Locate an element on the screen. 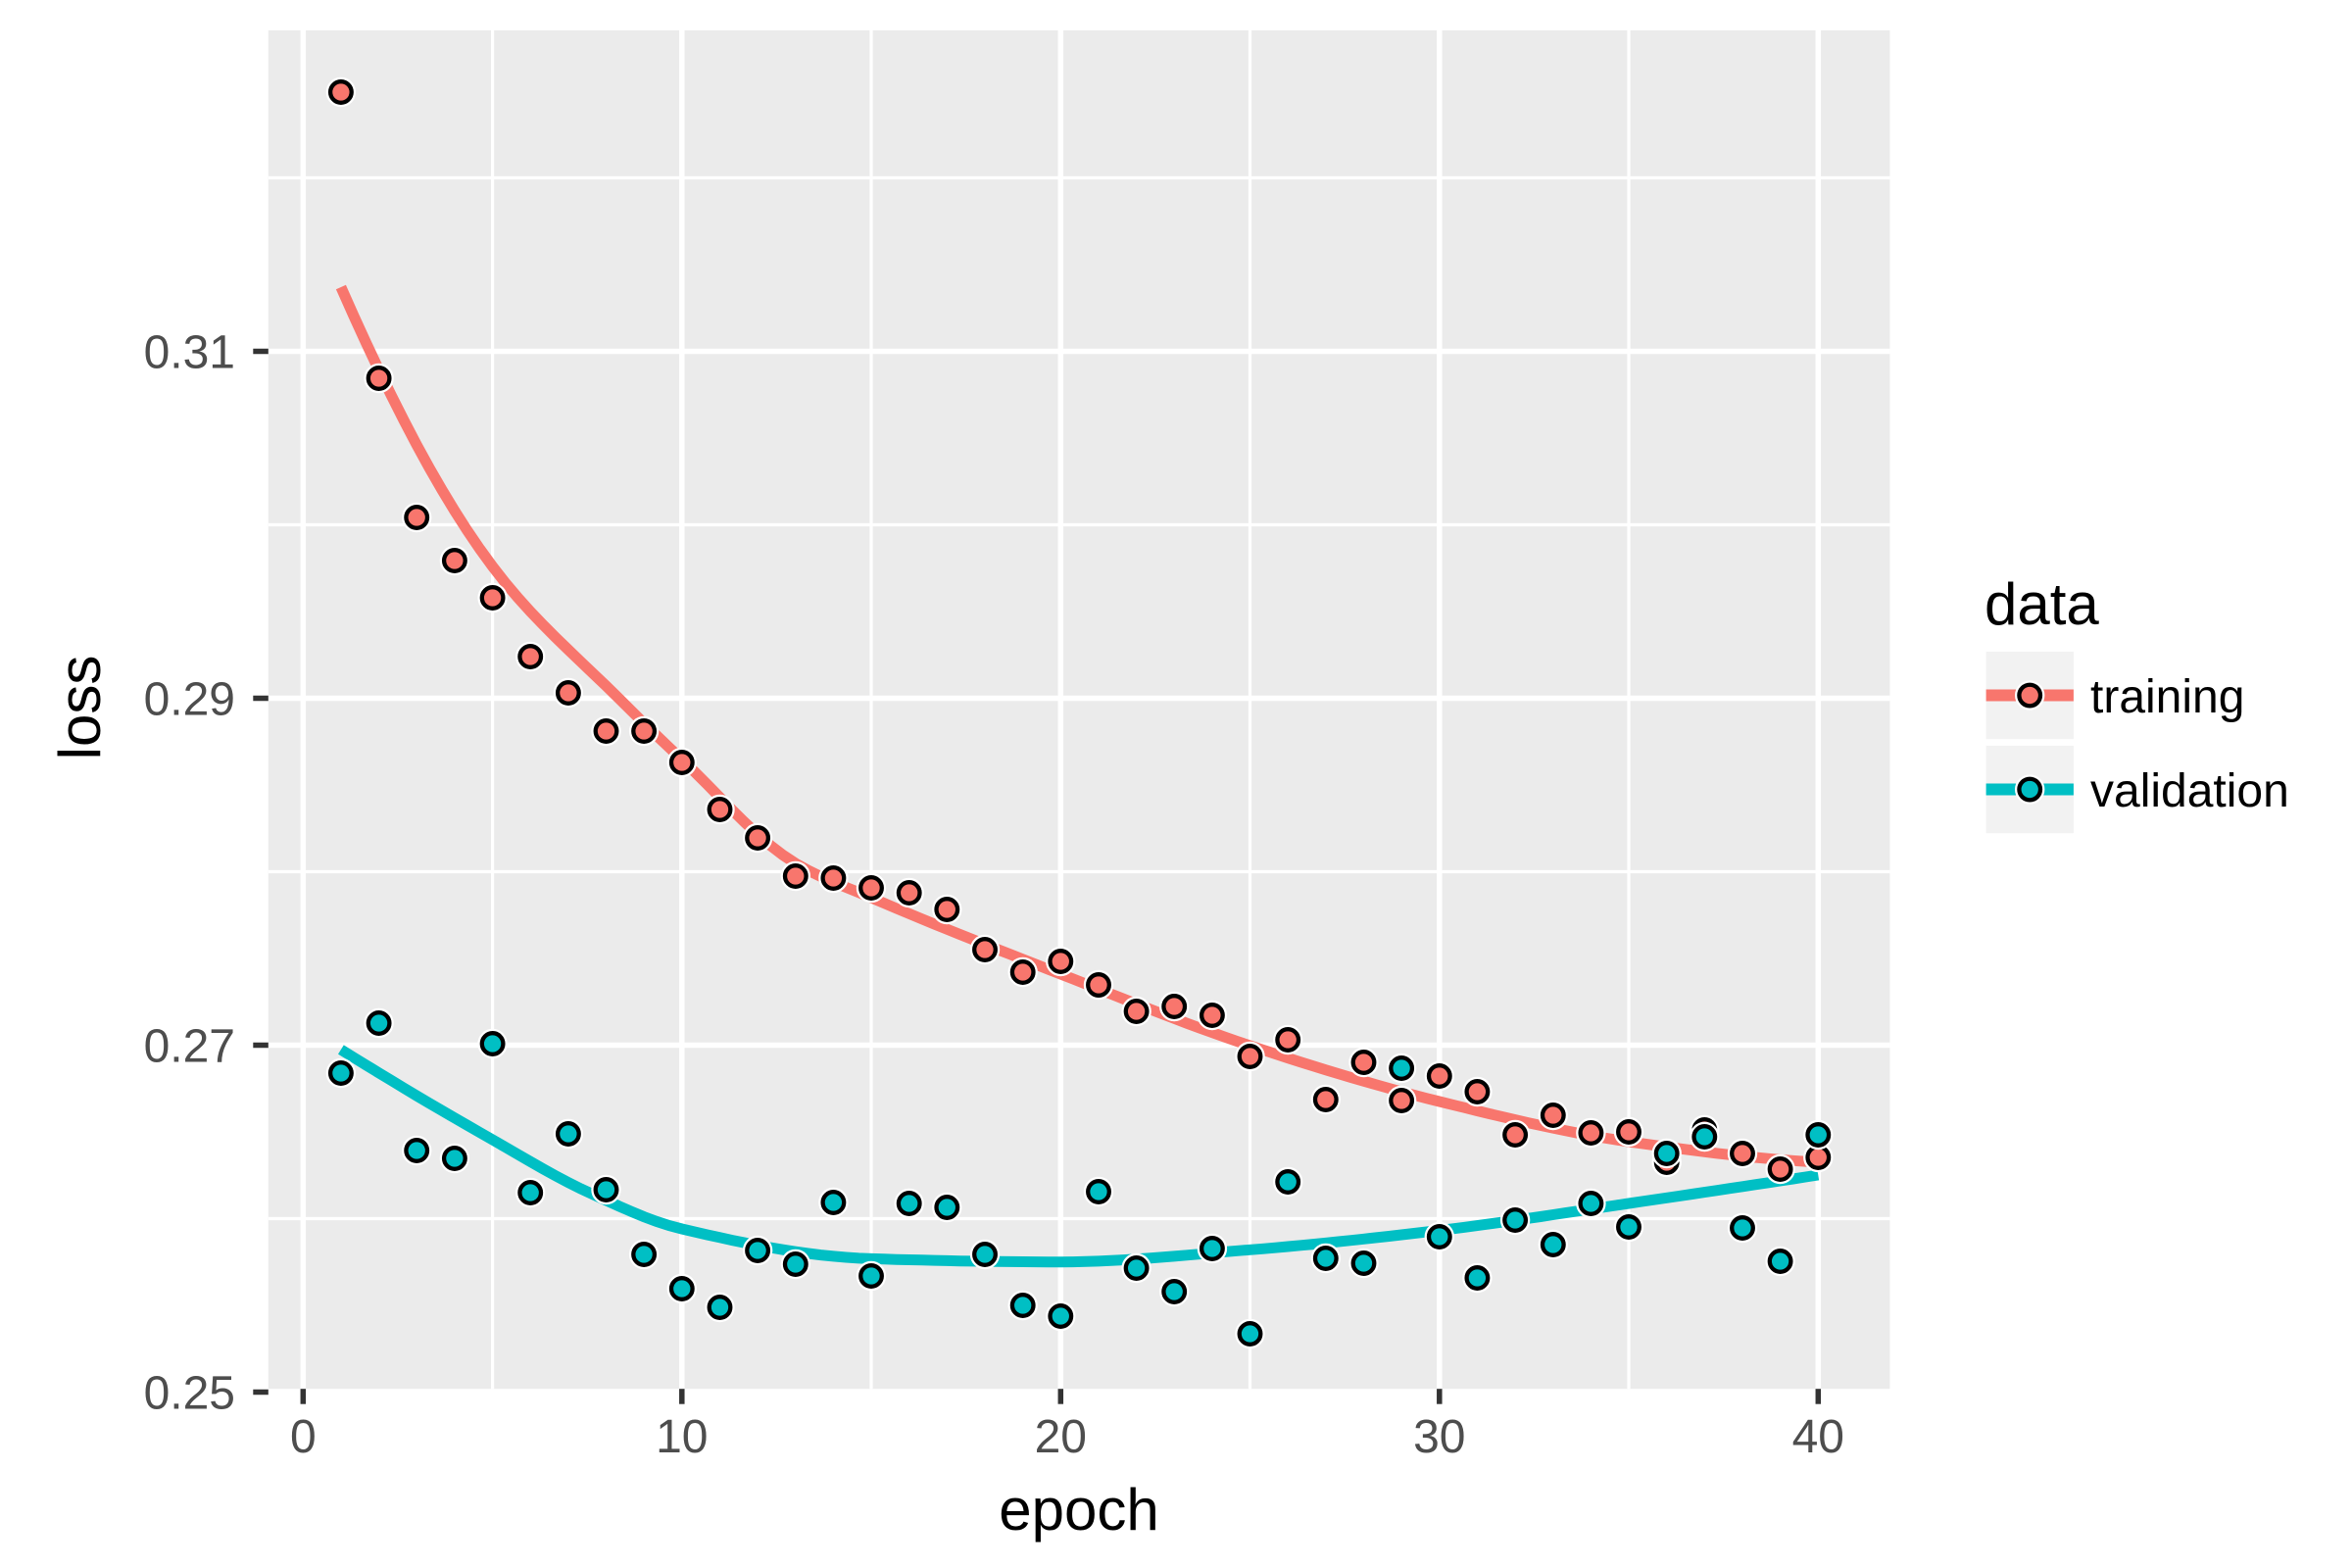 The width and height of the screenshot is (2352, 1568). svg-text: 20 is located at coordinates (1061, 1437).